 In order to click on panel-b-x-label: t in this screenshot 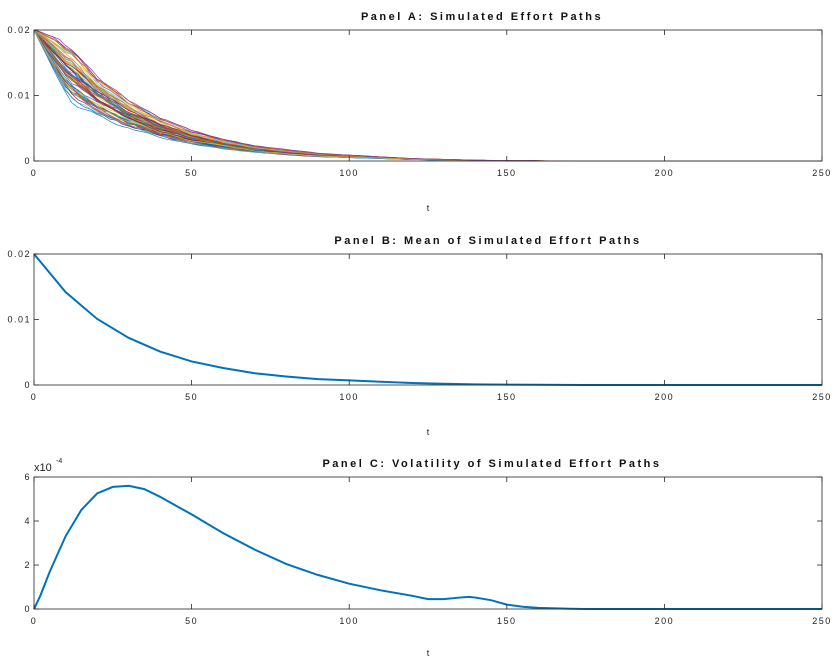, I will do `click(428, 432)`.